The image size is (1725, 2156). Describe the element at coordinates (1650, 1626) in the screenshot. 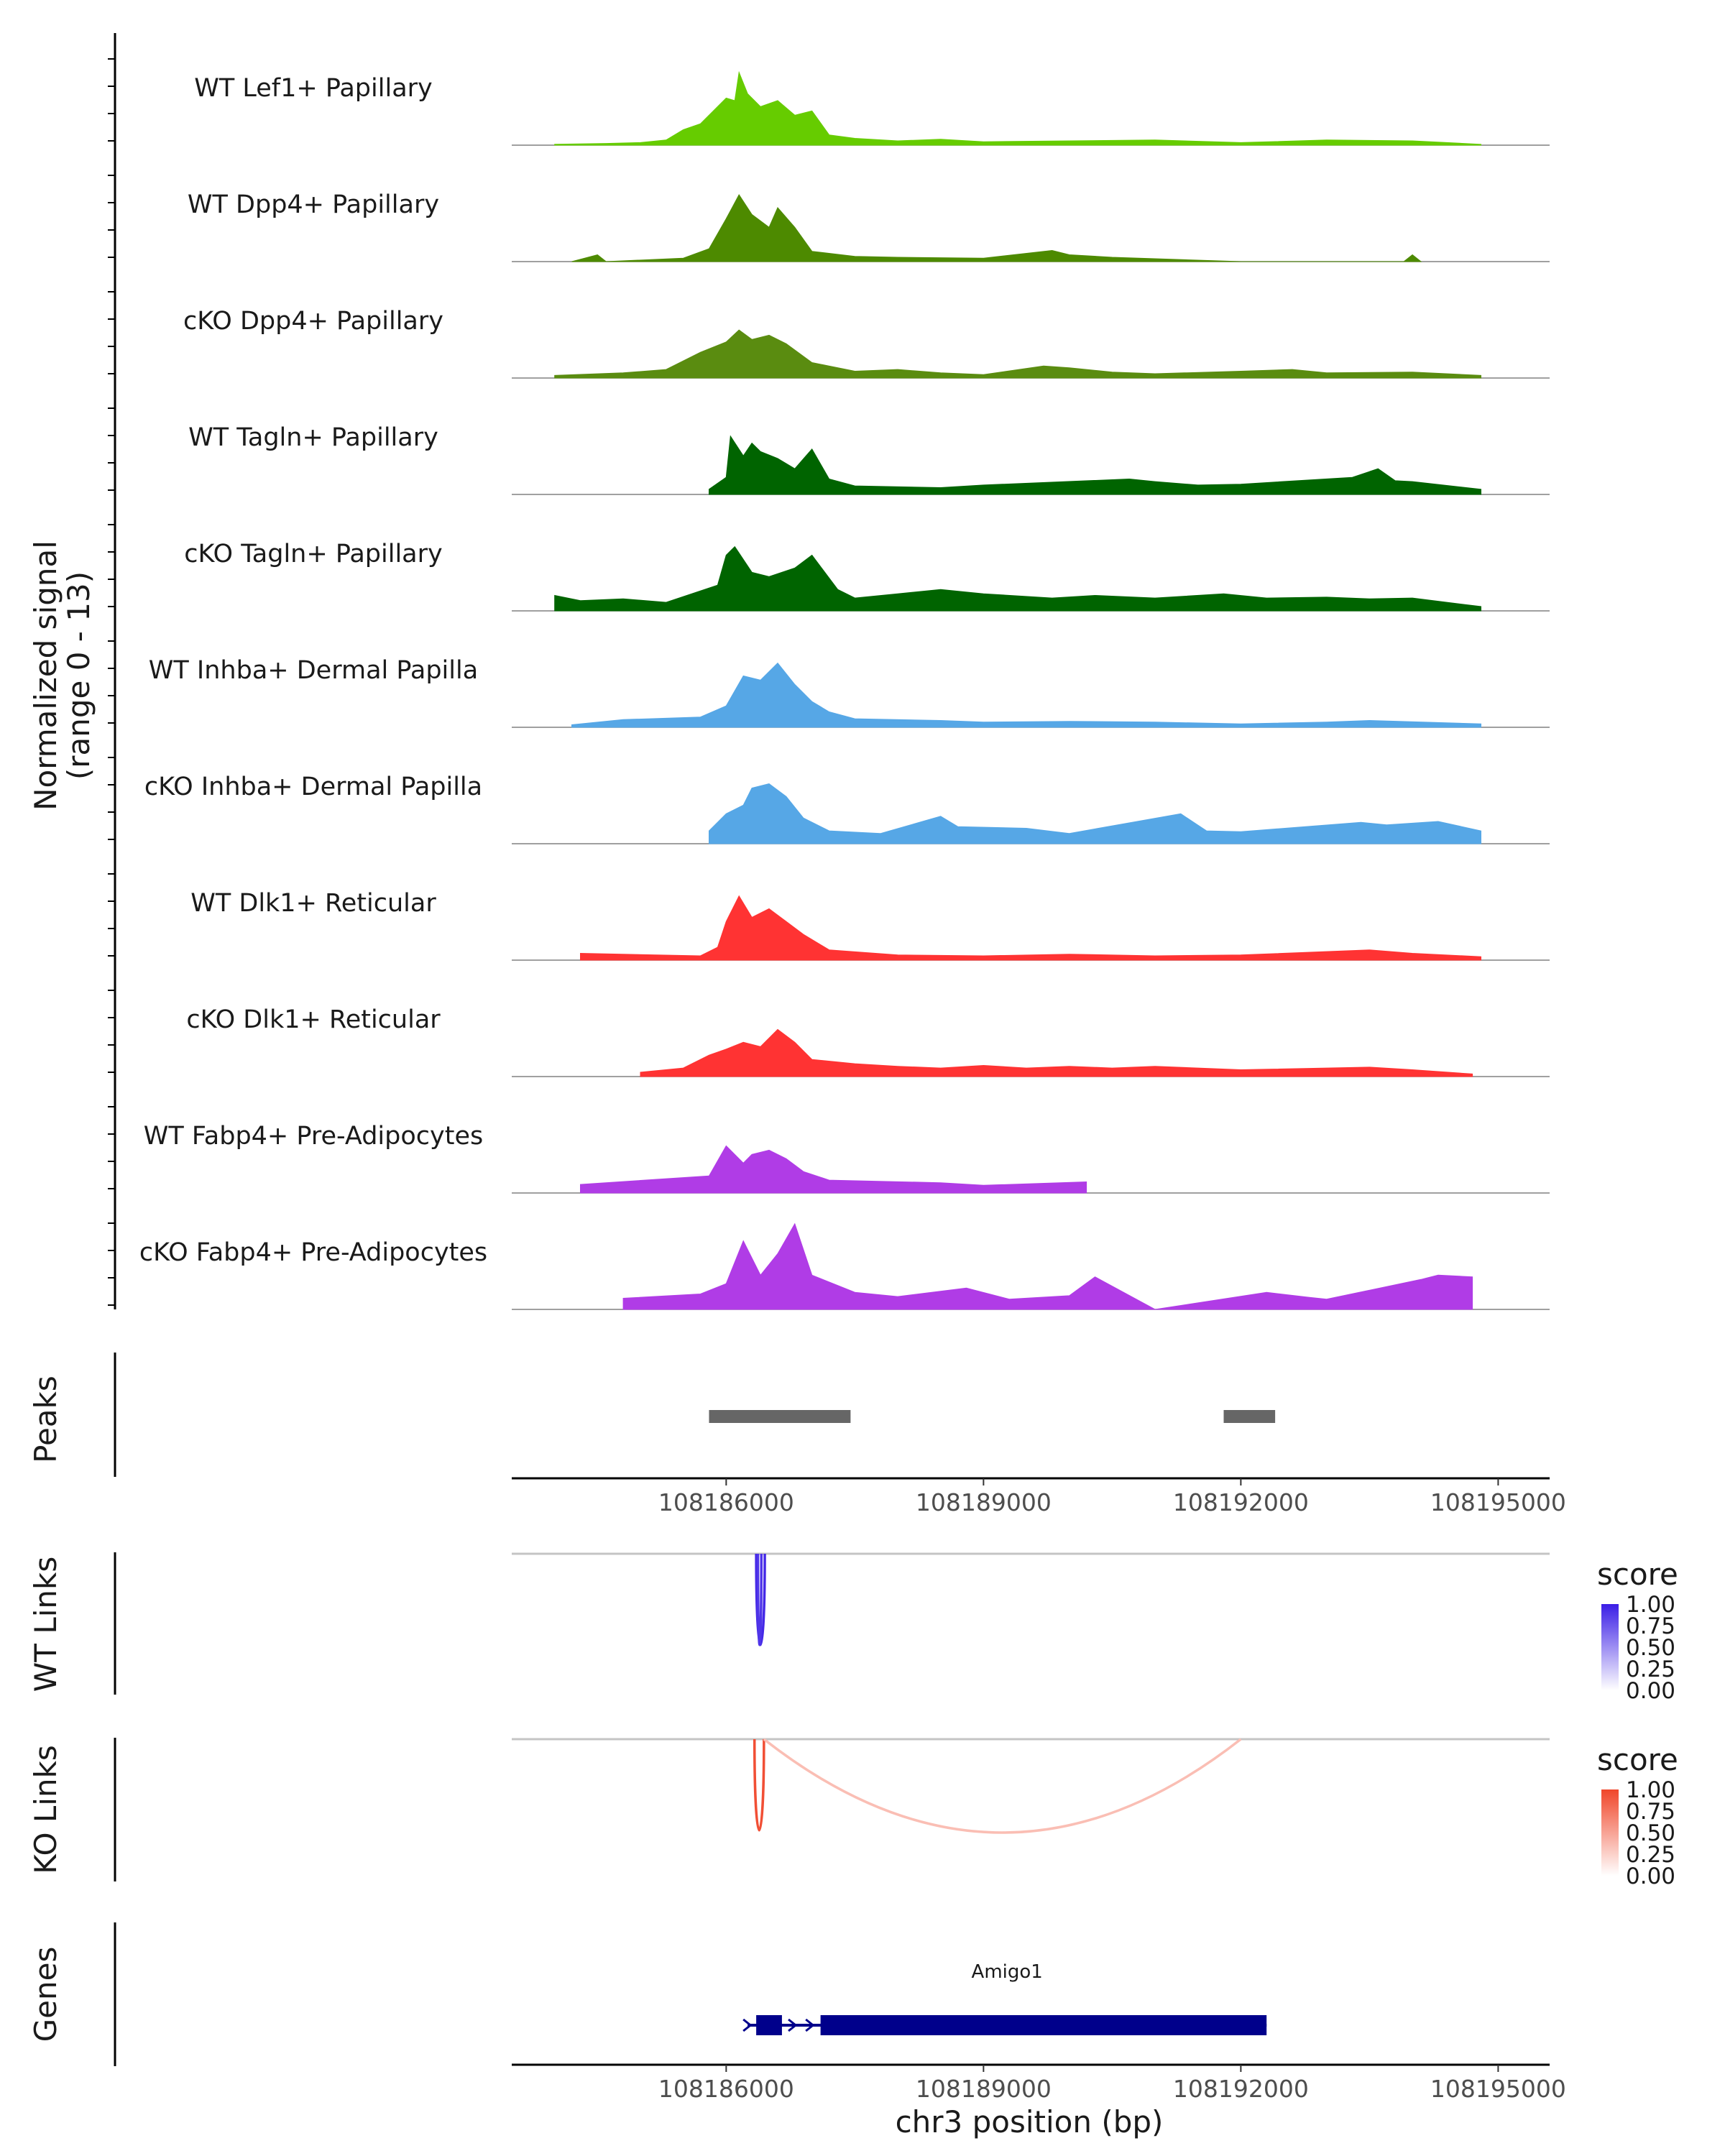

I see `wt-legend-tick: 0.75` at that location.